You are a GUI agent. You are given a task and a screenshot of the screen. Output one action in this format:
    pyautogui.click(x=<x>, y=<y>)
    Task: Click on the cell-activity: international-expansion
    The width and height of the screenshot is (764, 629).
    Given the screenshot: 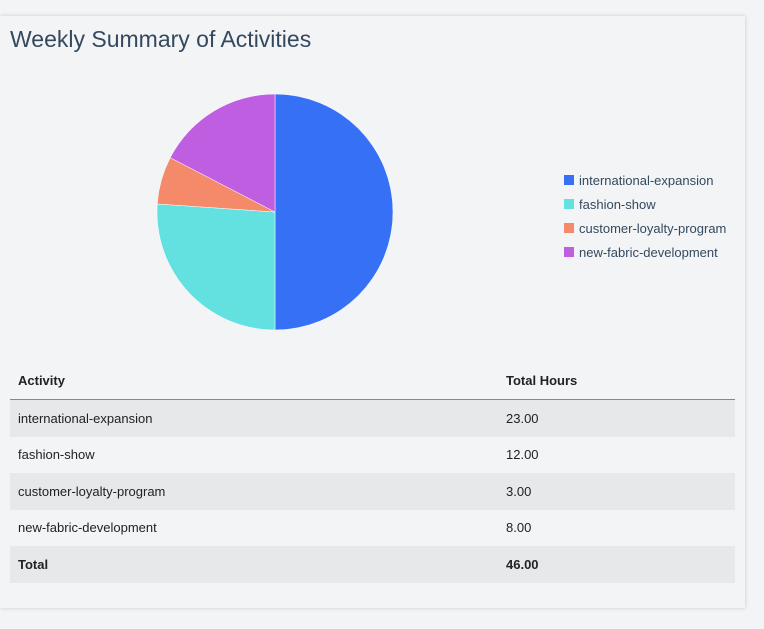 What is the action you would take?
    pyautogui.click(x=254, y=418)
    